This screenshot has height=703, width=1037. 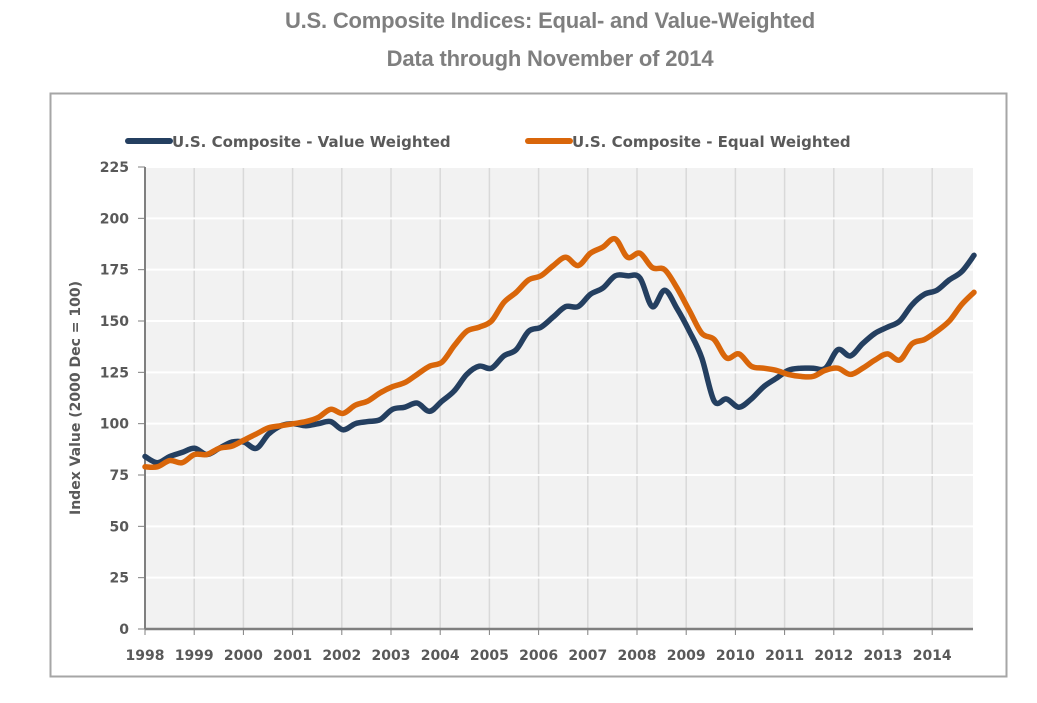 What do you see at coordinates (114, 322) in the screenshot?
I see `y-tick-label: 150` at bounding box center [114, 322].